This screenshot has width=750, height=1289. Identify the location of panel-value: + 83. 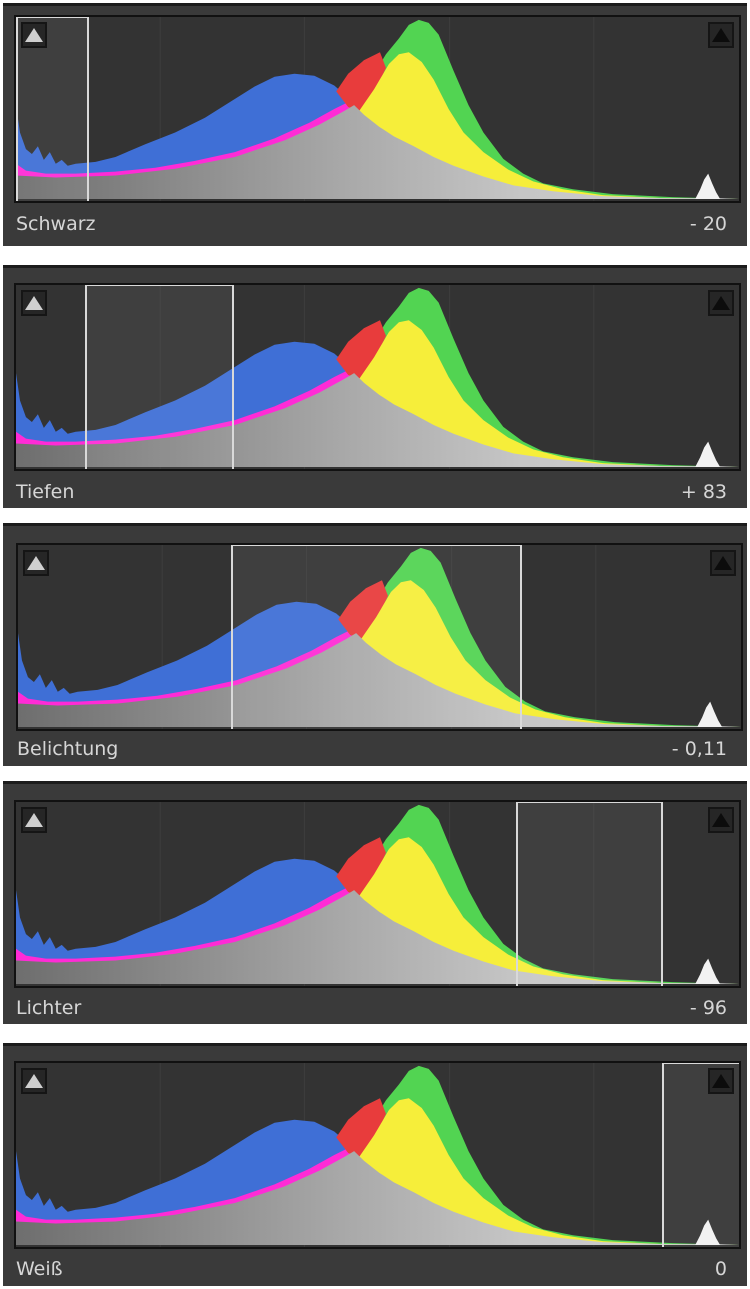
(703, 492).